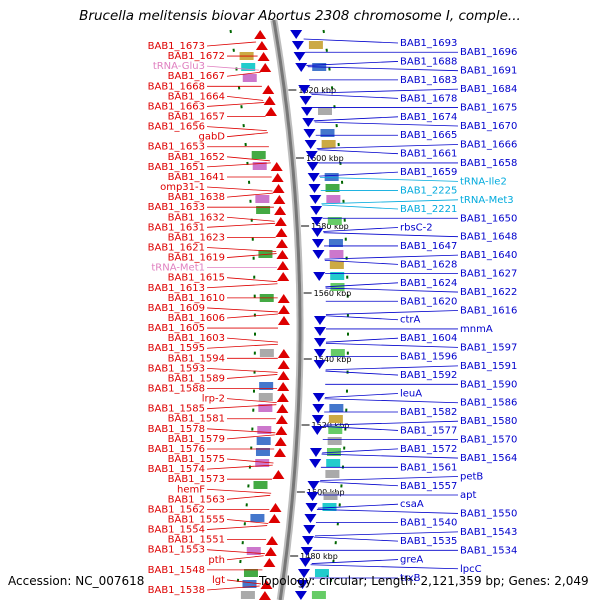 The image size is (600, 600). I want to click on gene-label-left: BAB1_1548, so click(176, 570).